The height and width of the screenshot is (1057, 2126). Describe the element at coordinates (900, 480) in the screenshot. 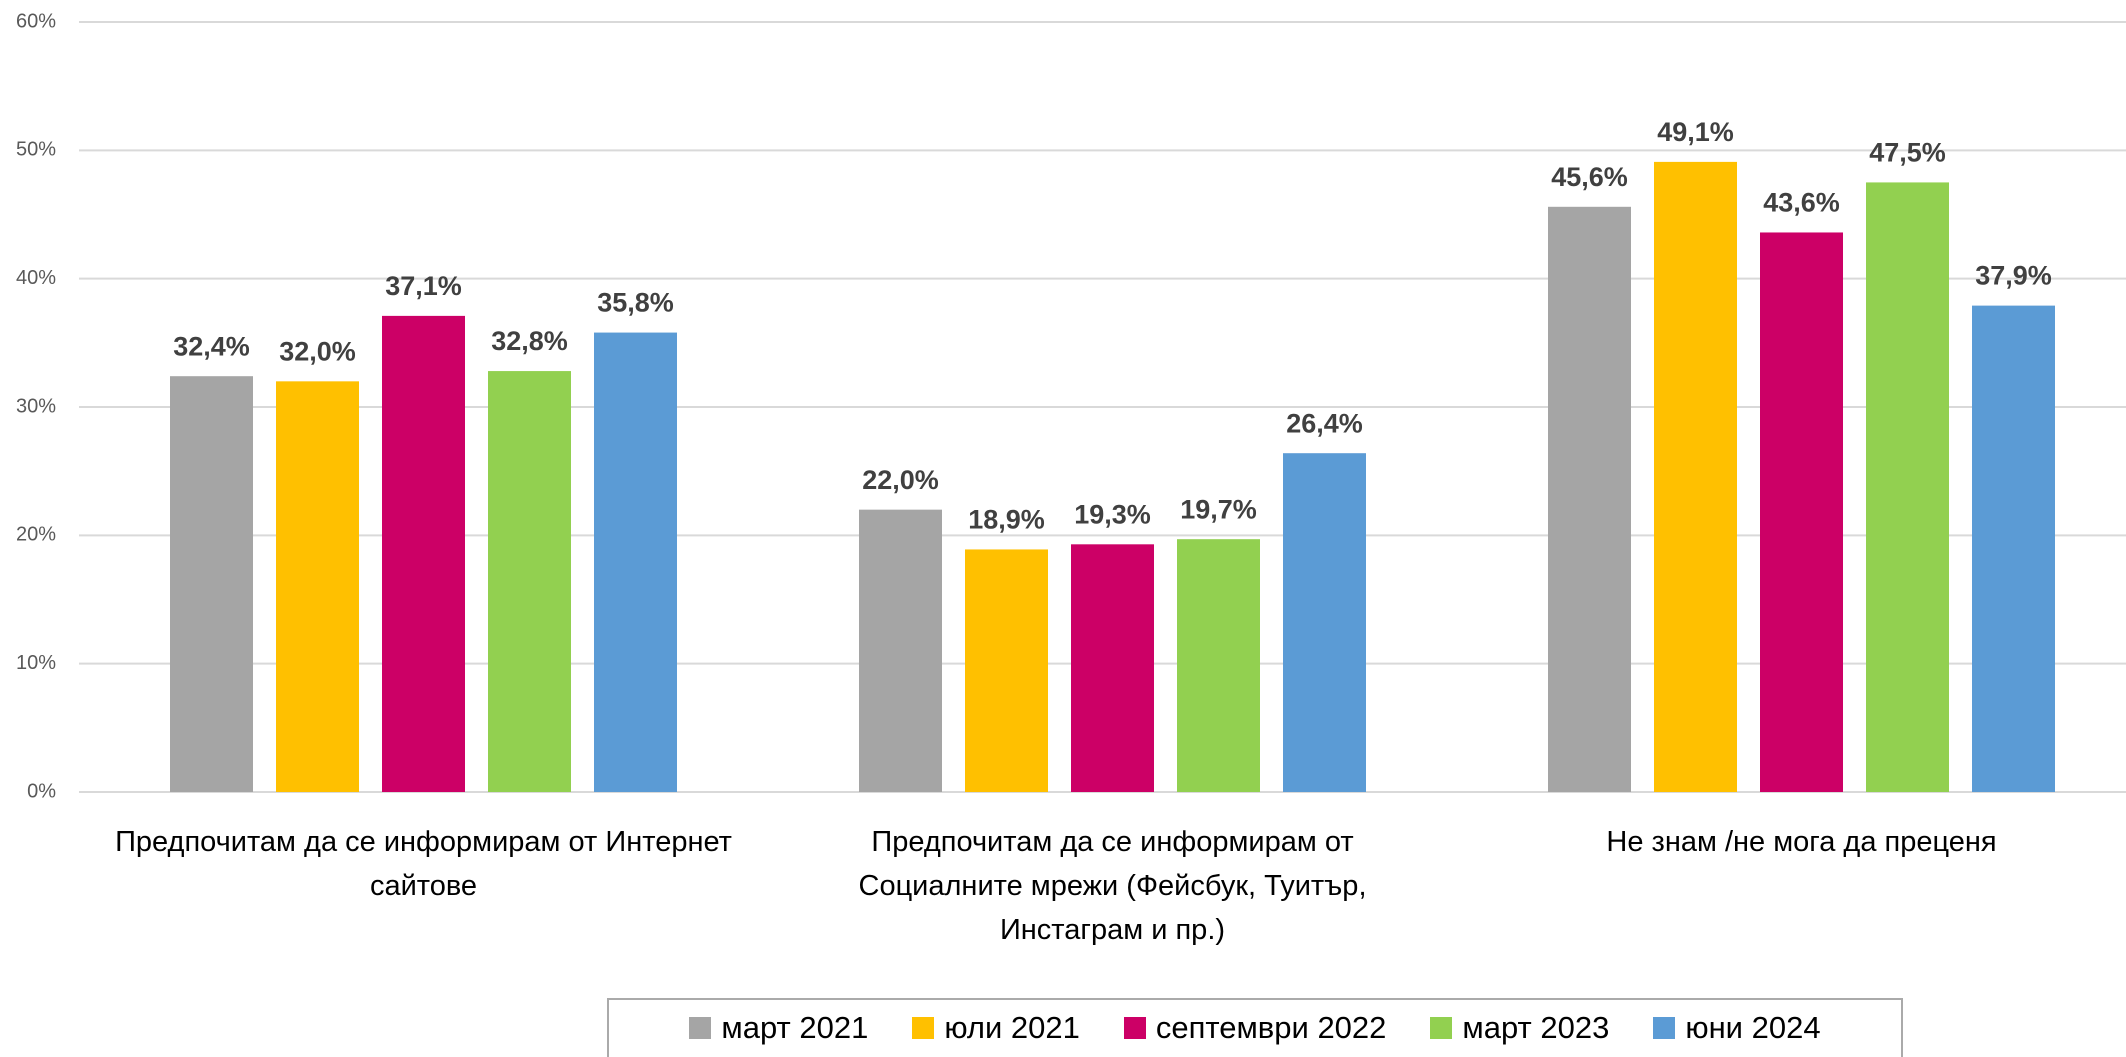

I see `data-label: 22,0%` at that location.